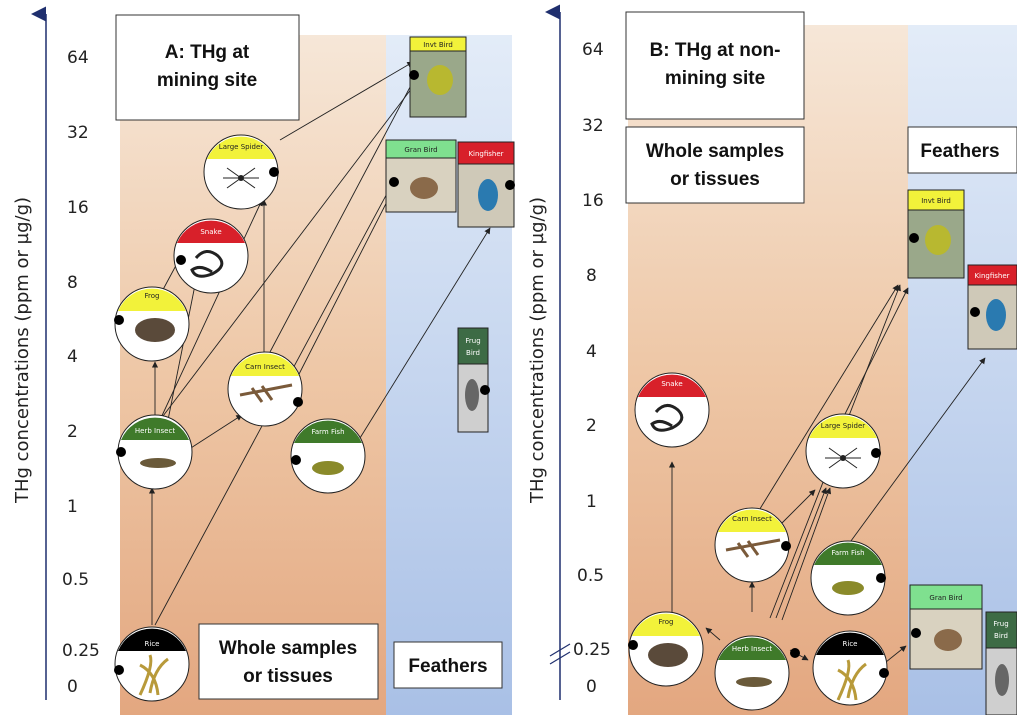 The image size is (1017, 715). I want to click on node-label: Farm Fish, so click(847, 553).